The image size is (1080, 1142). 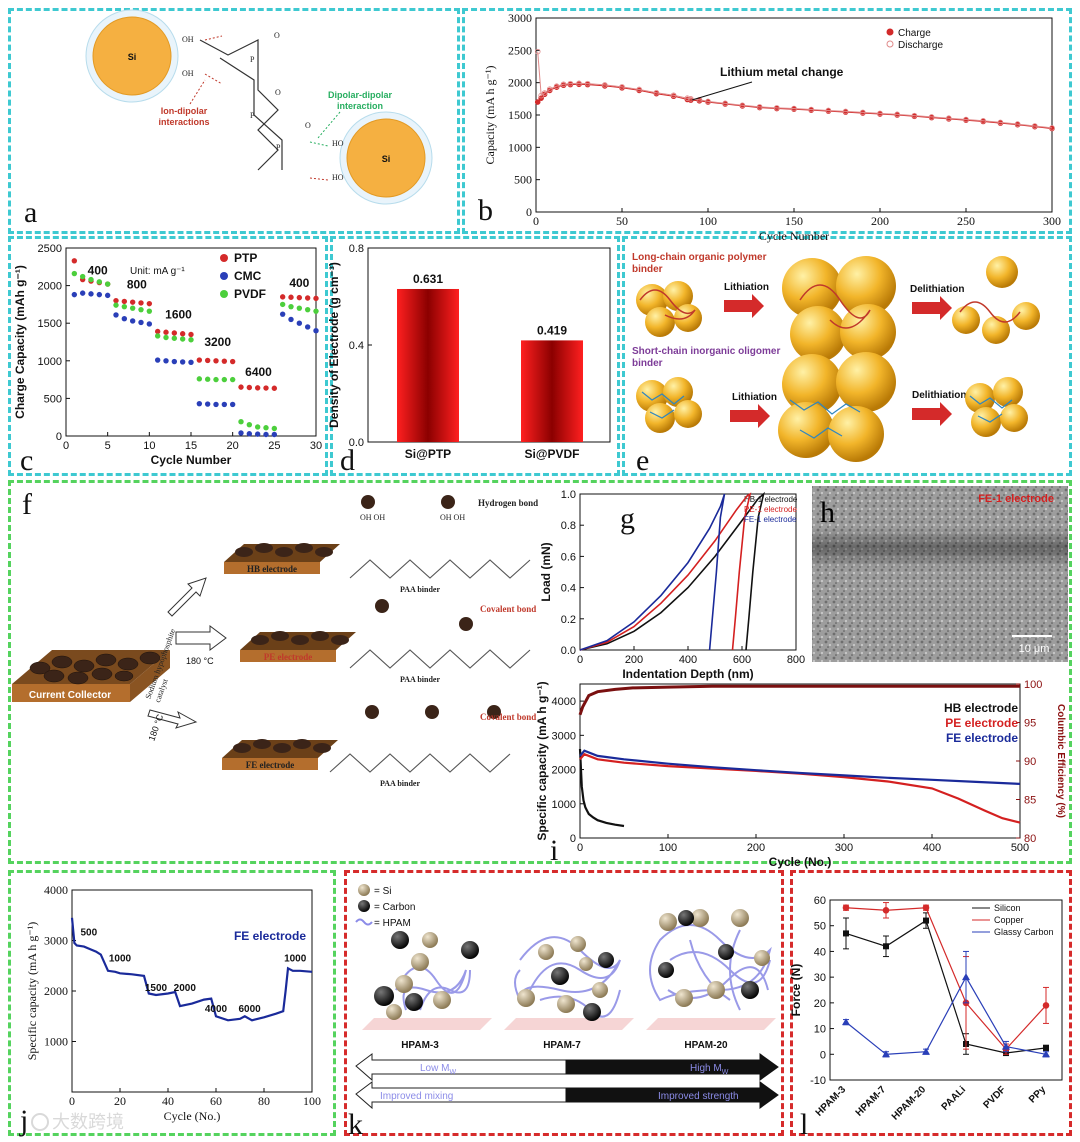 I want to click on series-line-pe-electrode, so click(x=800, y=788).